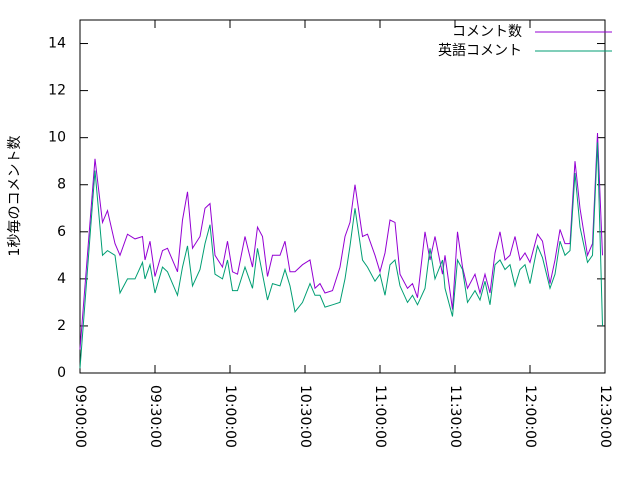  I want to click on x-tick-label: 10:00:00, so click(230, 416).